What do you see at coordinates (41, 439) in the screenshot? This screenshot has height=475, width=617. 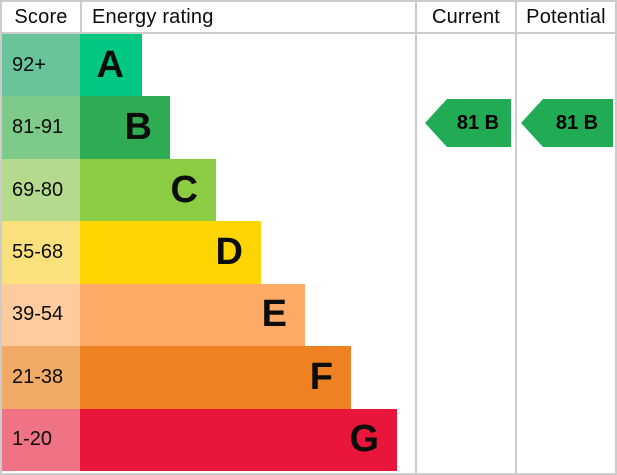 I see `score-range-g: 1-20` at bounding box center [41, 439].